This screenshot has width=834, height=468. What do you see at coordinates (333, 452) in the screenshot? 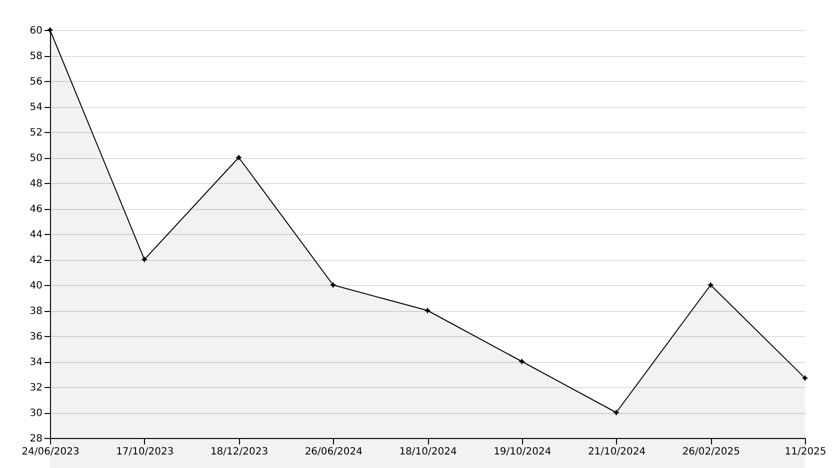
I see `x-tick-label: 26/06/2024` at bounding box center [333, 452].